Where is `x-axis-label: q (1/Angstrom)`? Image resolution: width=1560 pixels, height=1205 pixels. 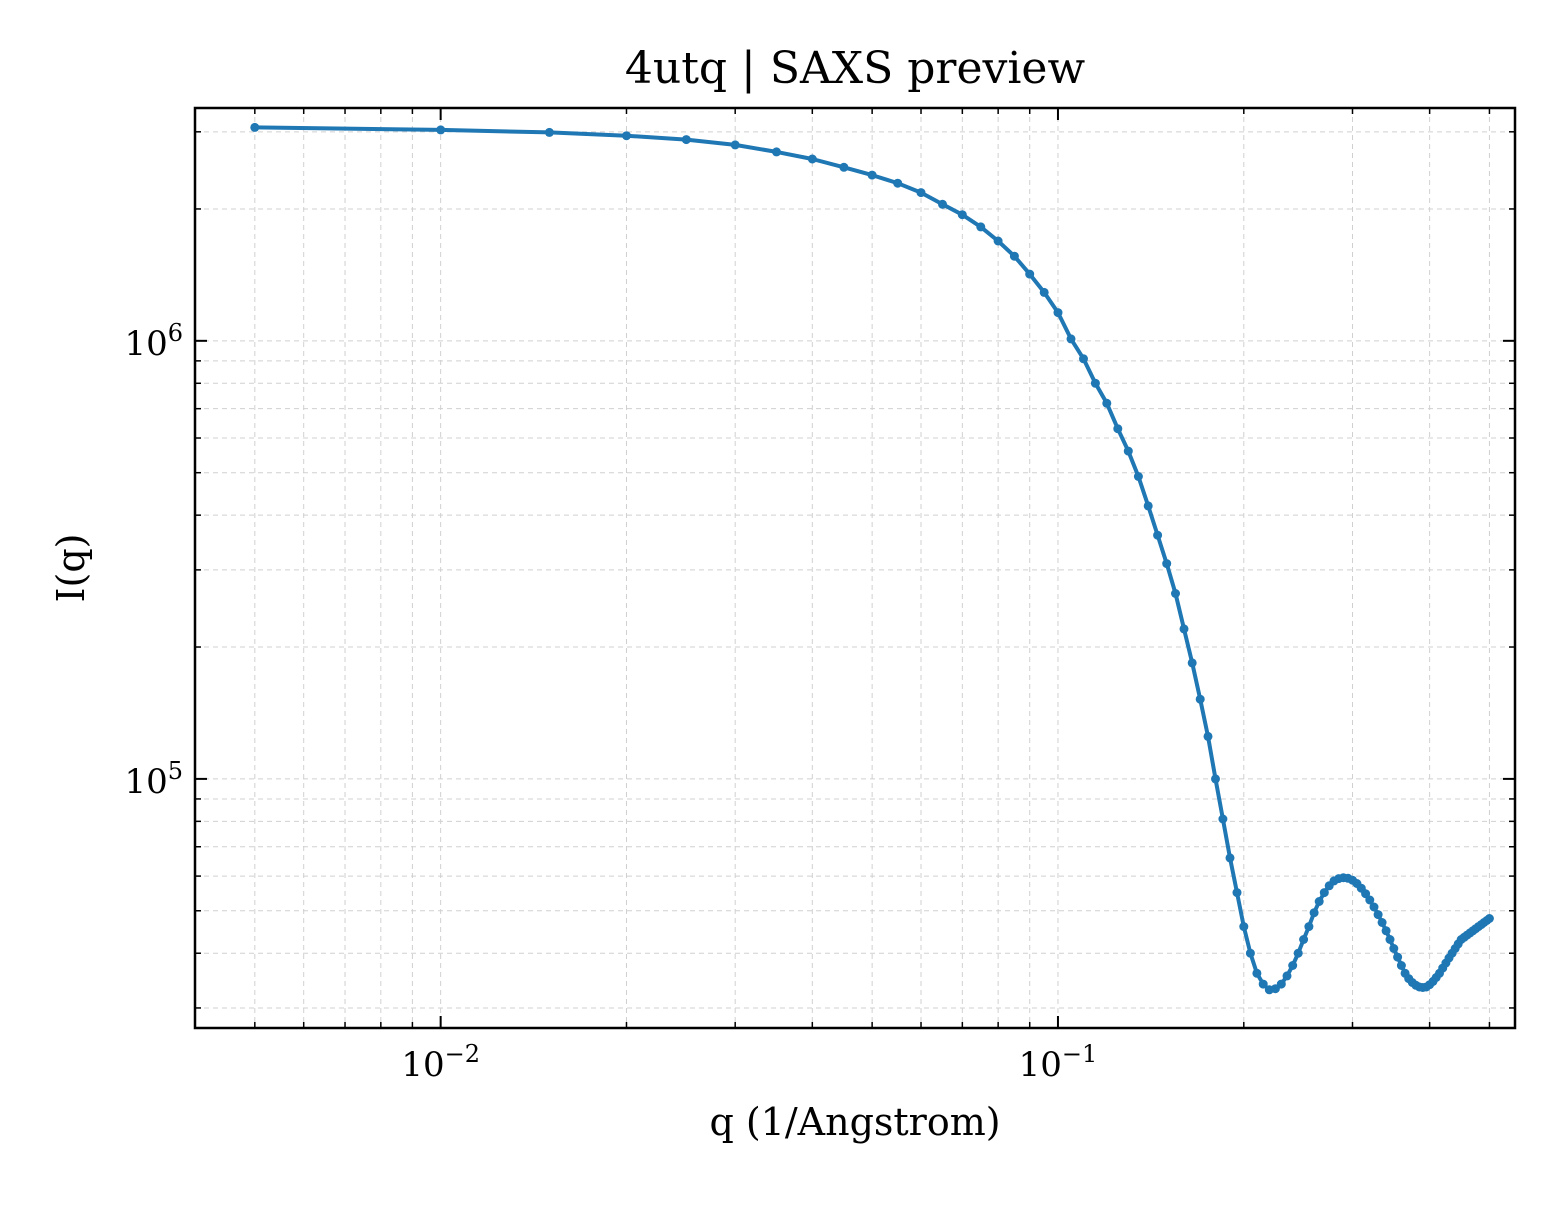
x-axis-label: q (1/Angstrom) is located at coordinates (854, 1122).